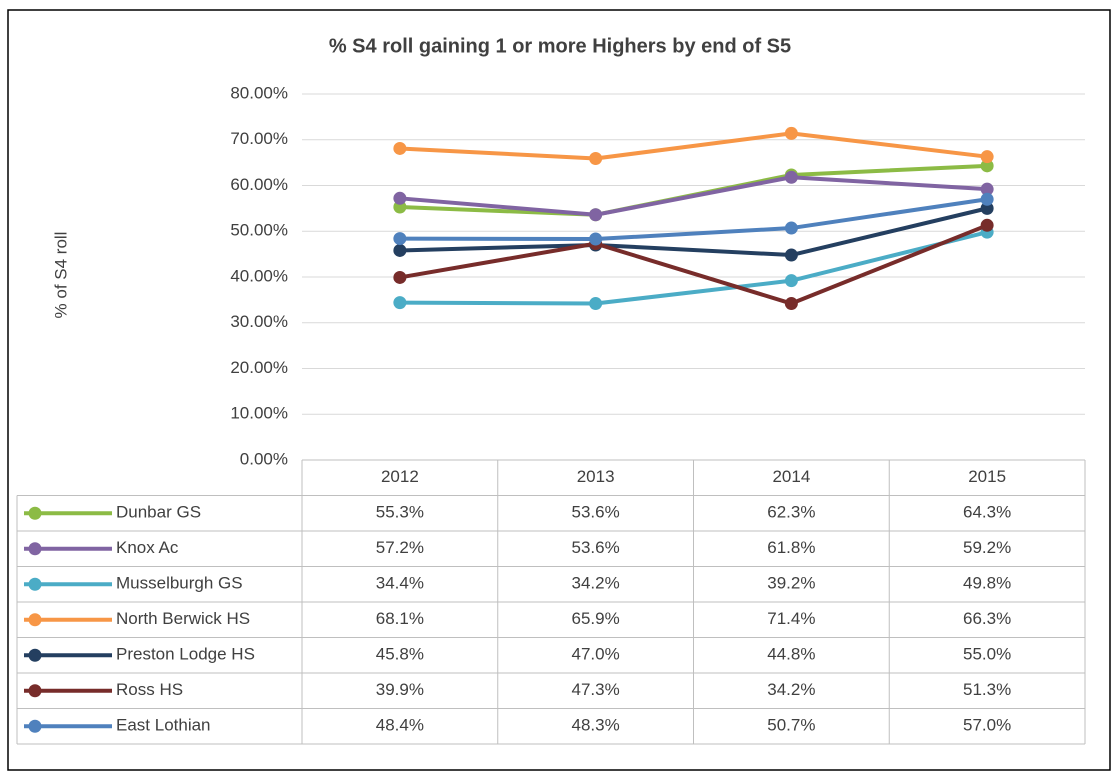 The image size is (1118, 771). Describe the element at coordinates (987, 654) in the screenshot. I see `table-value: 55.0%` at that location.